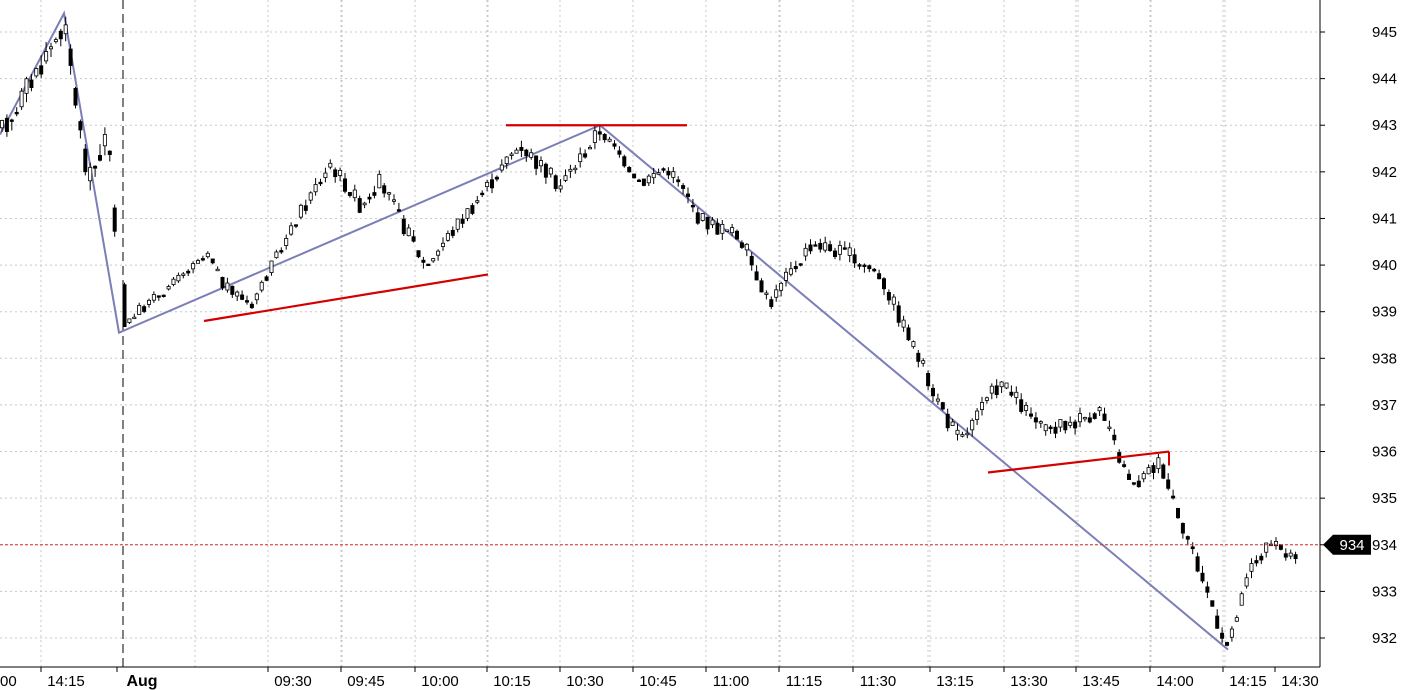  What do you see at coordinates (512, 681) in the screenshot?
I see `x-tick-label: 10:15` at bounding box center [512, 681].